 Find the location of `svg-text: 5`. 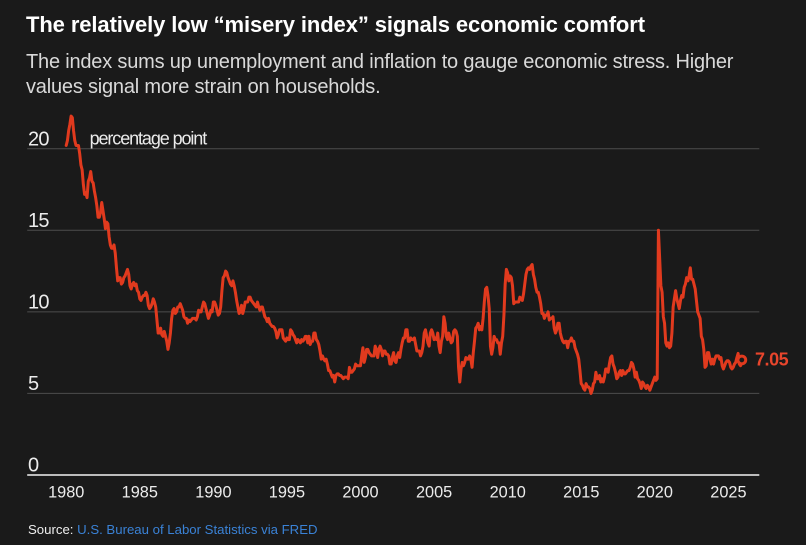

svg-text: 5 is located at coordinates (33, 384).